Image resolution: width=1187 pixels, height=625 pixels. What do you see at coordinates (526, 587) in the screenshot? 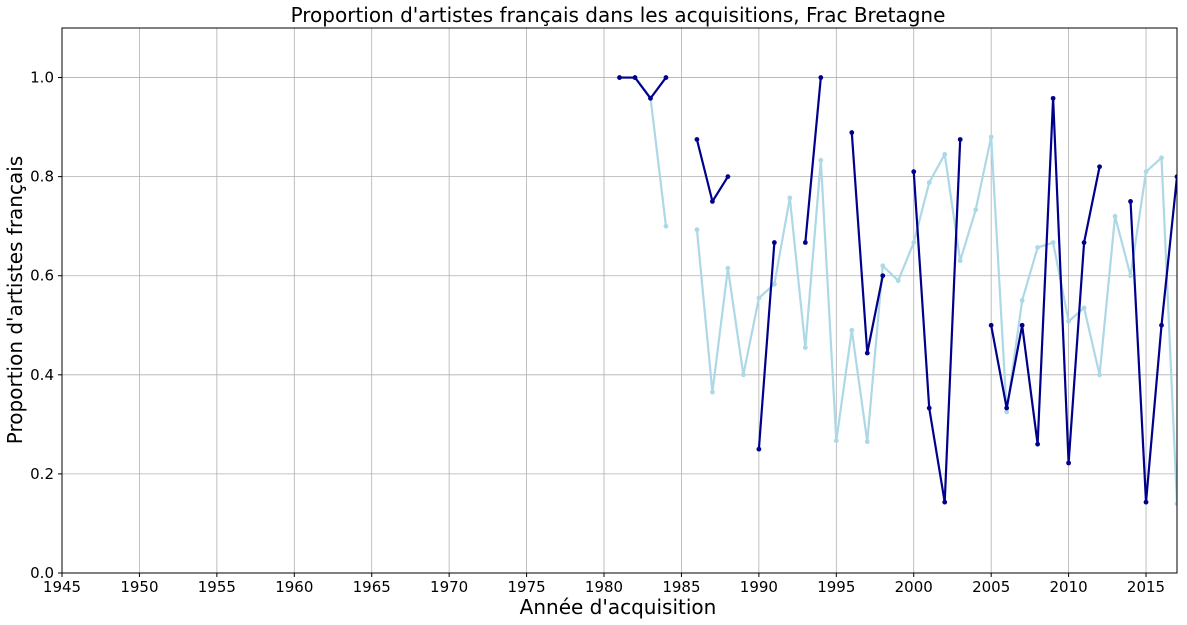
I see `x-tick-label: 1975` at bounding box center [526, 587].